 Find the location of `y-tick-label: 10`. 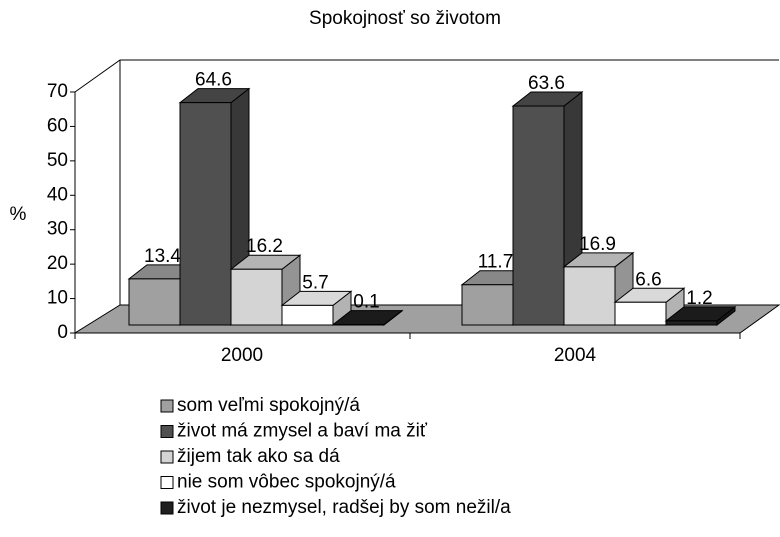

y-tick-label: 10 is located at coordinates (57, 298).